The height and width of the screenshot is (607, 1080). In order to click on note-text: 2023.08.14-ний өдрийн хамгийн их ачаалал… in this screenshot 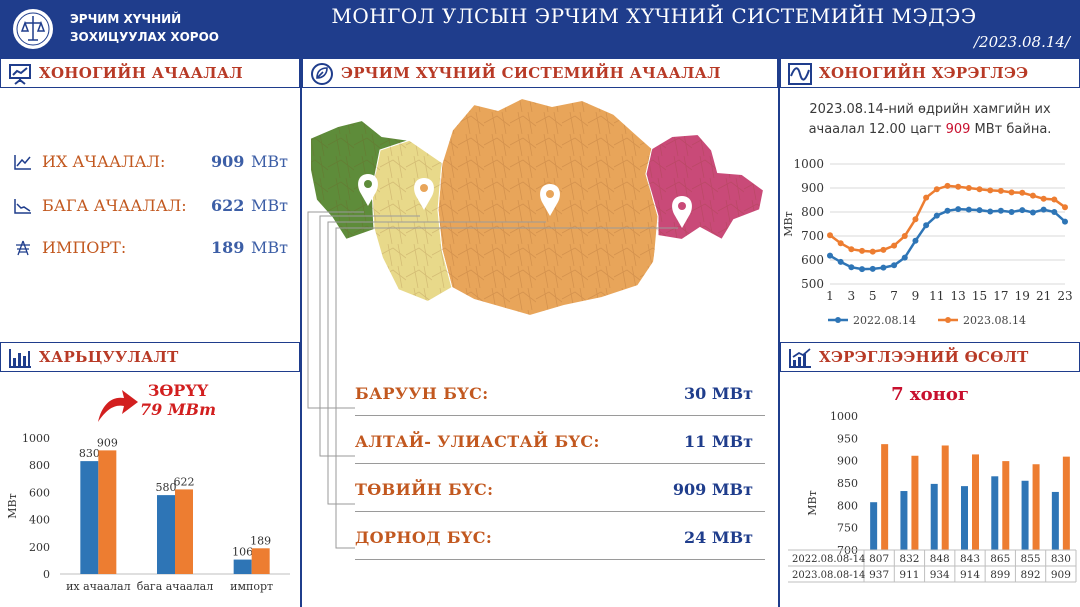, I will do `click(929, 119)`.